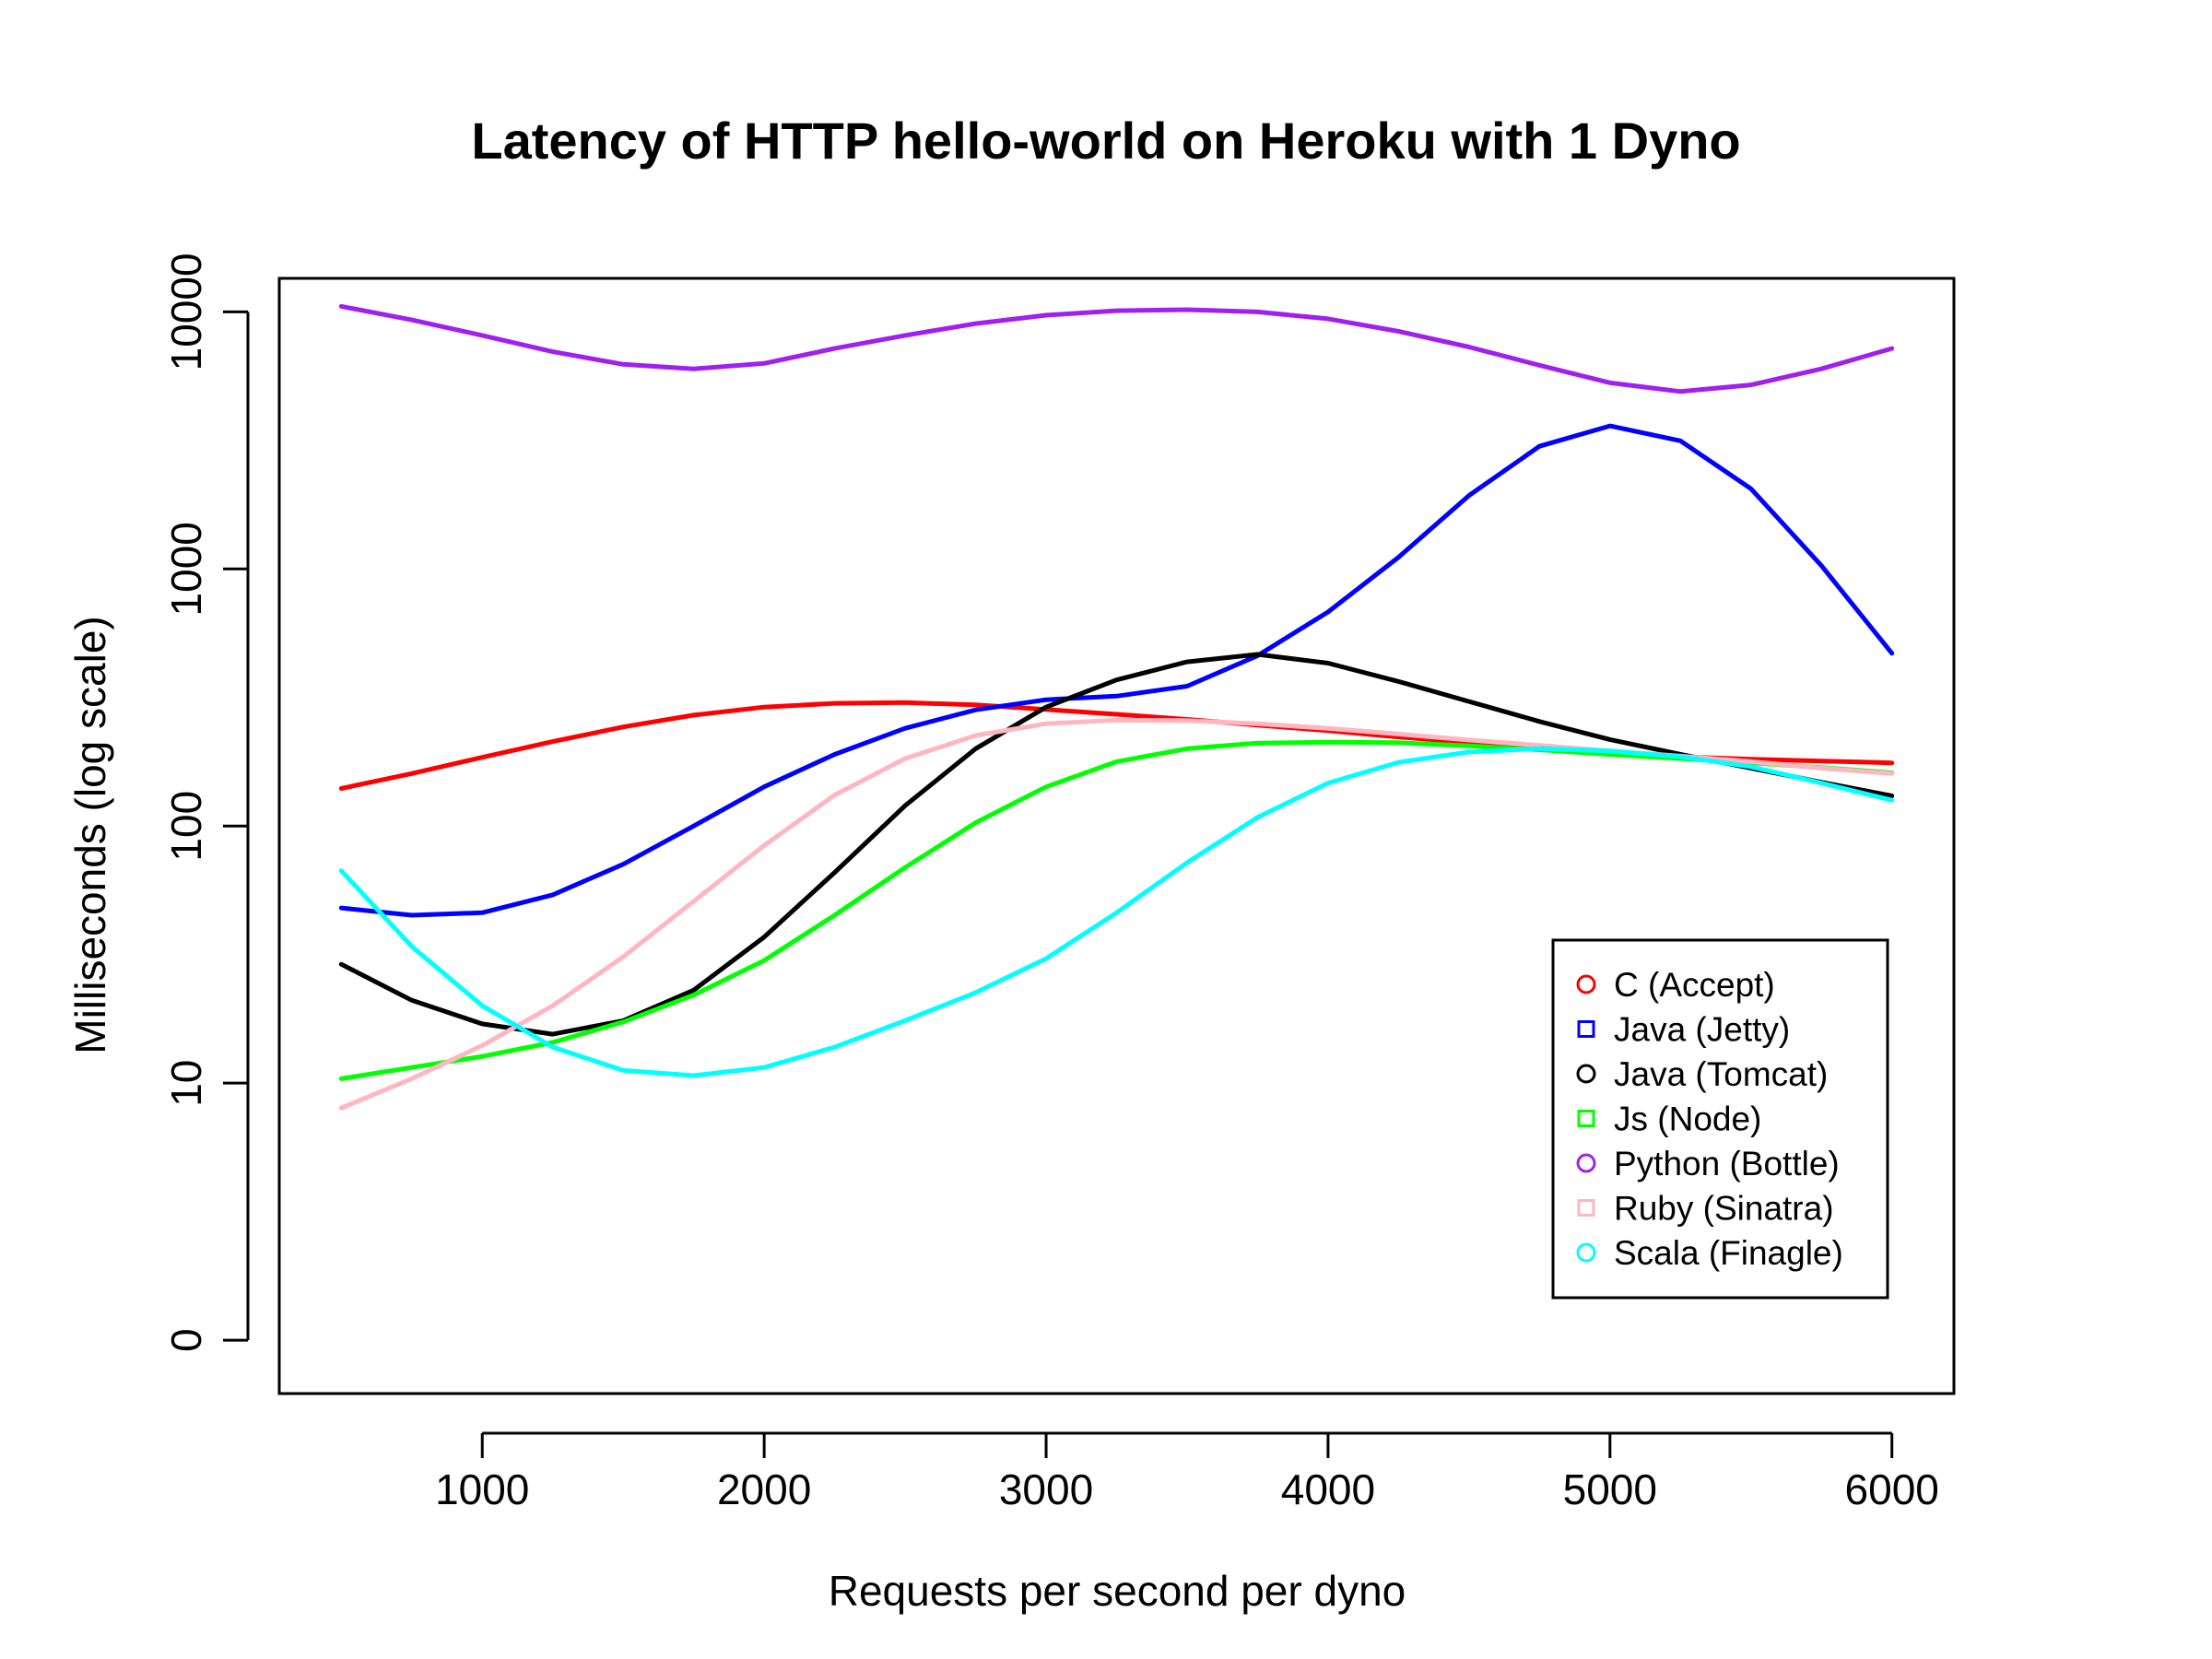 This screenshot has height=1659, width=2212. What do you see at coordinates (186, 569) in the screenshot?
I see `y-tick-label-3: 1000` at bounding box center [186, 569].